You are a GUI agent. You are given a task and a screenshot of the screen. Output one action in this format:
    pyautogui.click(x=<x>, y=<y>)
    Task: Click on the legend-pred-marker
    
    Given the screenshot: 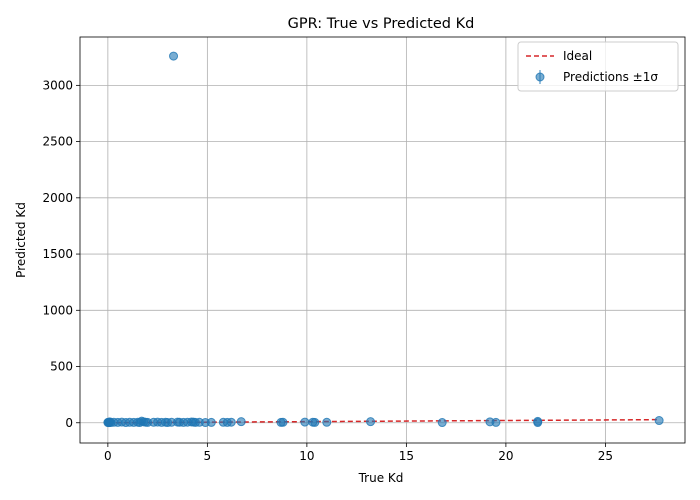 What is the action you would take?
    pyautogui.click(x=540, y=77)
    